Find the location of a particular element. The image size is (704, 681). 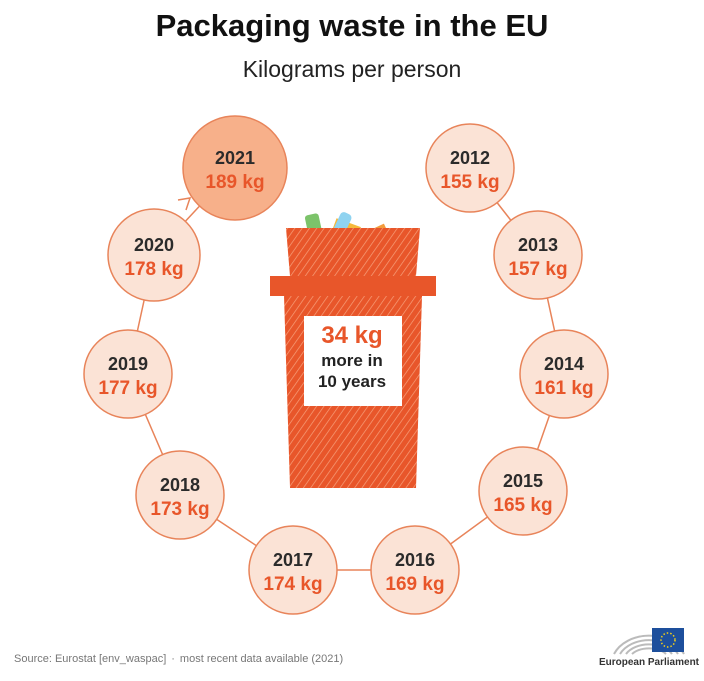

bubble-value-label: 165 kg is located at coordinates (522, 505).